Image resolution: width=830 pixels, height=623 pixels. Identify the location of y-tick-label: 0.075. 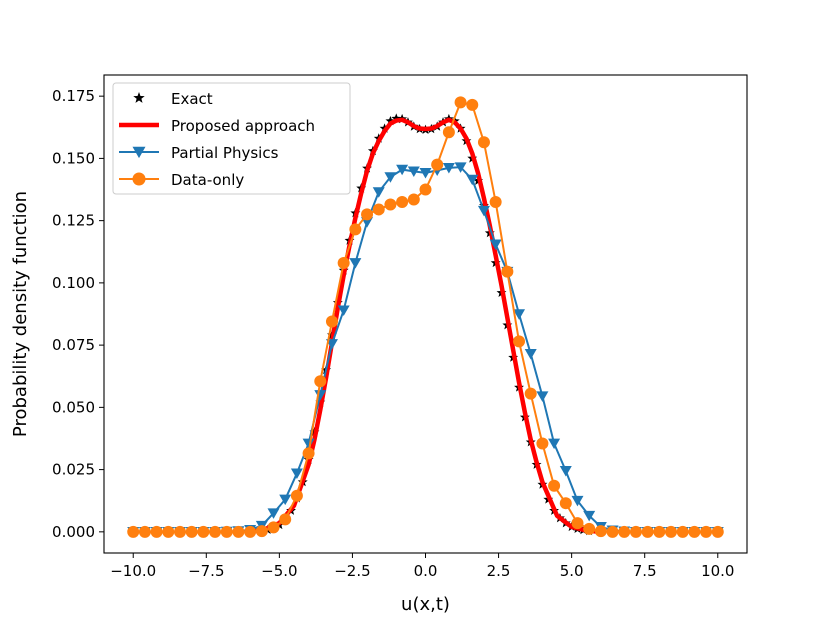
(73, 345).